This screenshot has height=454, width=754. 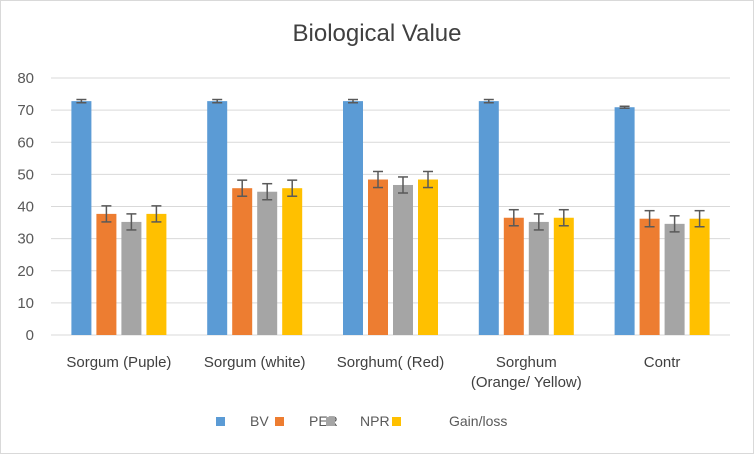 What do you see at coordinates (662, 362) in the screenshot?
I see `x-category-label: Contr` at bounding box center [662, 362].